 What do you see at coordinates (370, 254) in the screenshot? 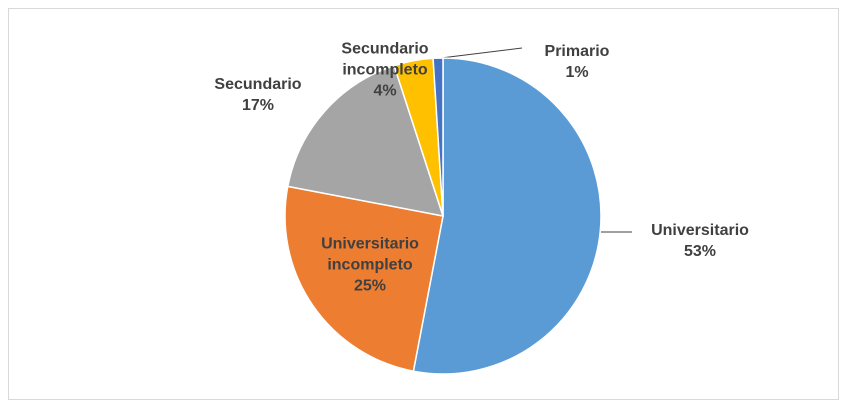
I see `category-label: Universitario incompleto` at bounding box center [370, 254].